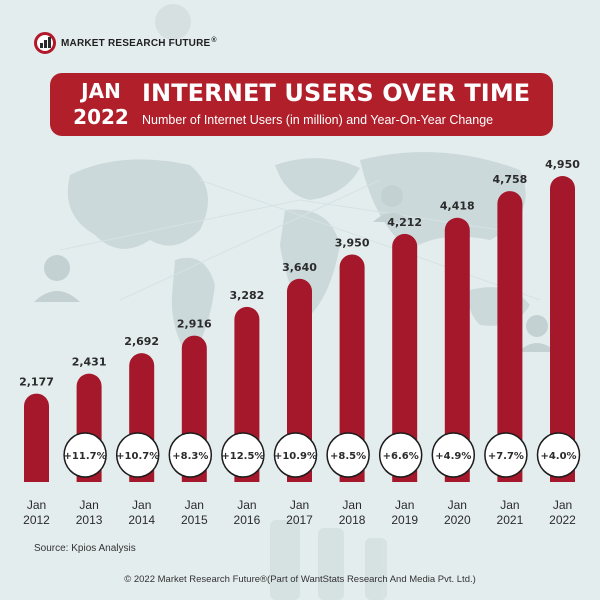 The image size is (600, 600). What do you see at coordinates (173, 22) in the screenshot?
I see `chat-bubble-icon` at bounding box center [173, 22].